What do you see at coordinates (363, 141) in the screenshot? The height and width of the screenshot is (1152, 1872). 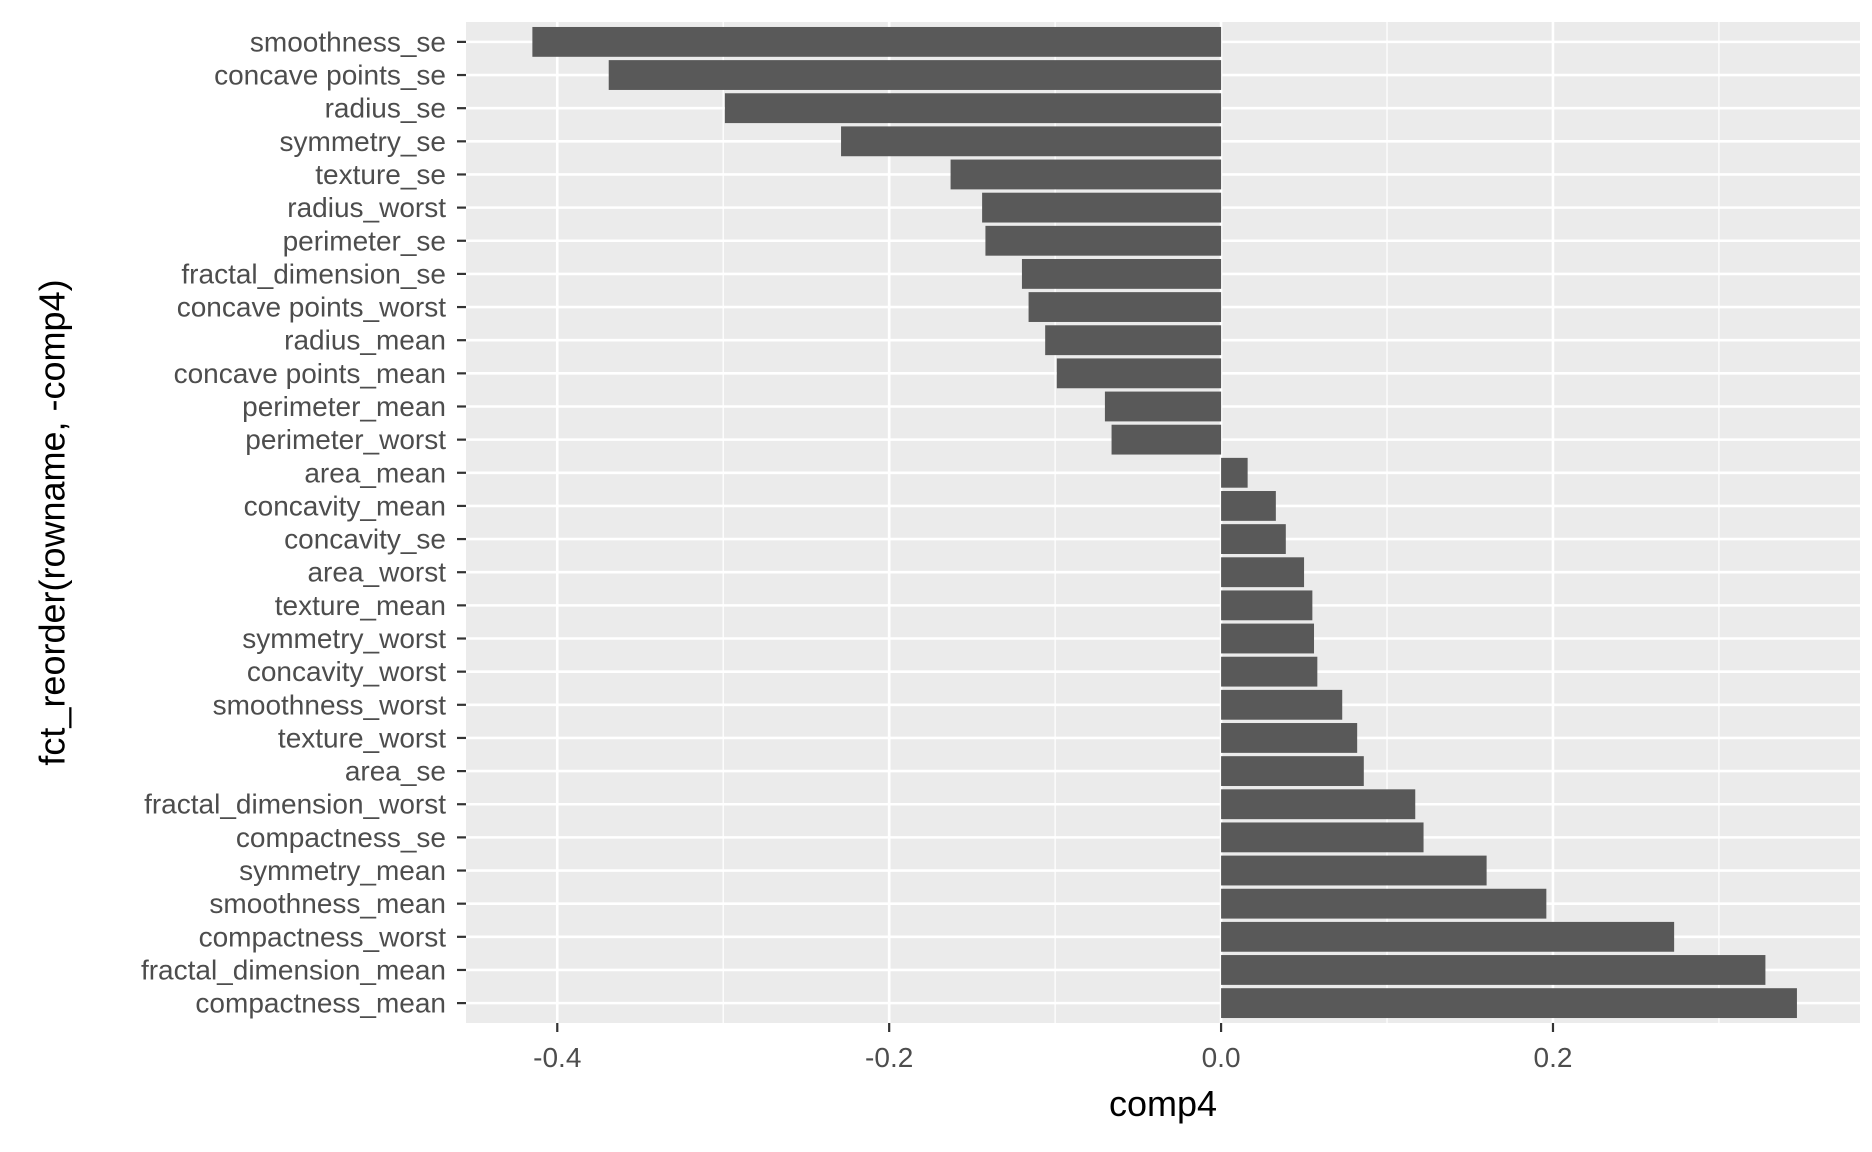 I see `y-tick-label: symmetry_se` at bounding box center [363, 141].